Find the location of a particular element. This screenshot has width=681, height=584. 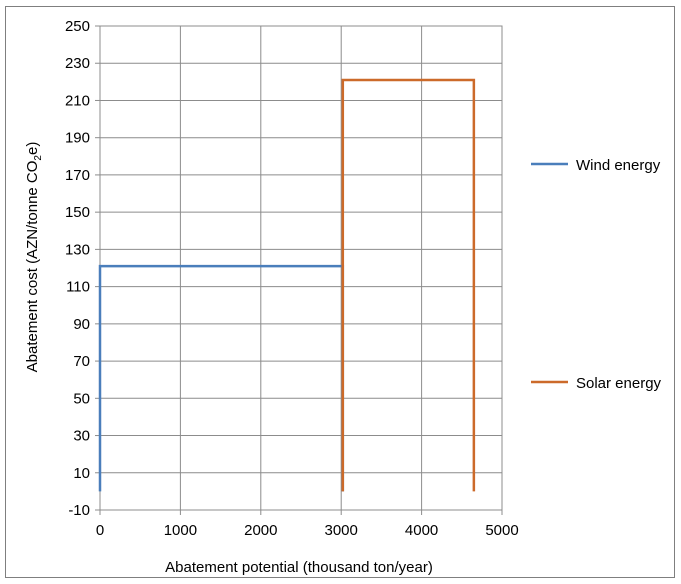

y-tick-label: 150 is located at coordinates (77, 212).